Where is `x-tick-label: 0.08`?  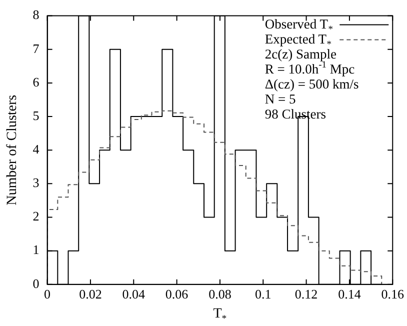 x-tick-label: 0.08 is located at coordinates (220, 294).